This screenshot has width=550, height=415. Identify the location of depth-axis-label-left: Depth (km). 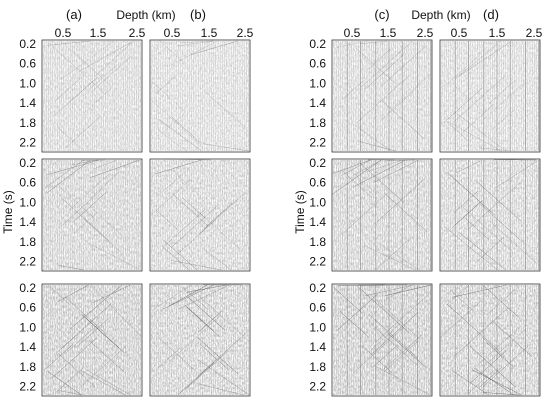
(145, 15).